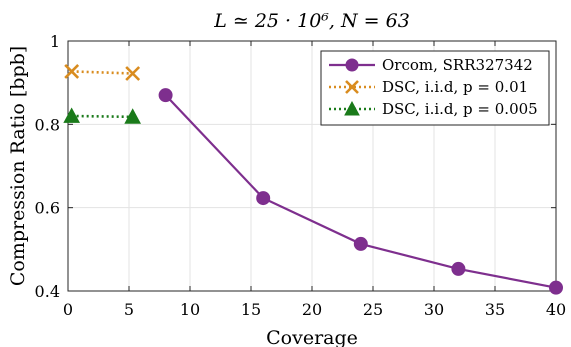 The width and height of the screenshot is (571, 347). Describe the element at coordinates (495, 309) in the screenshot. I see `x-tick-label: 35` at that location.